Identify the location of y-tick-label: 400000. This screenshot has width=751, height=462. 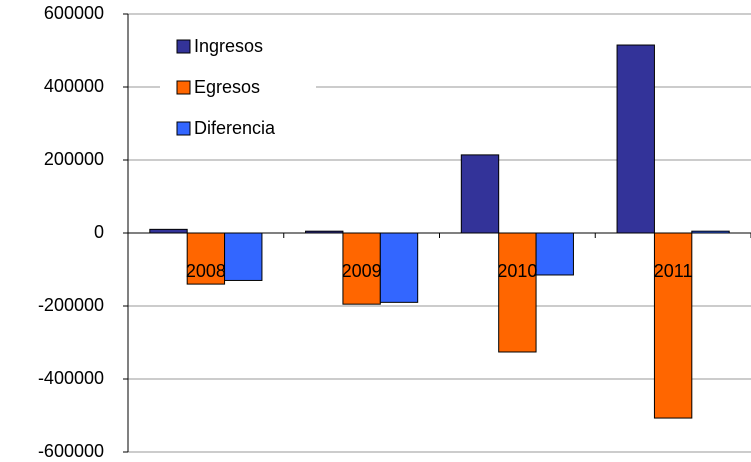
(74, 86).